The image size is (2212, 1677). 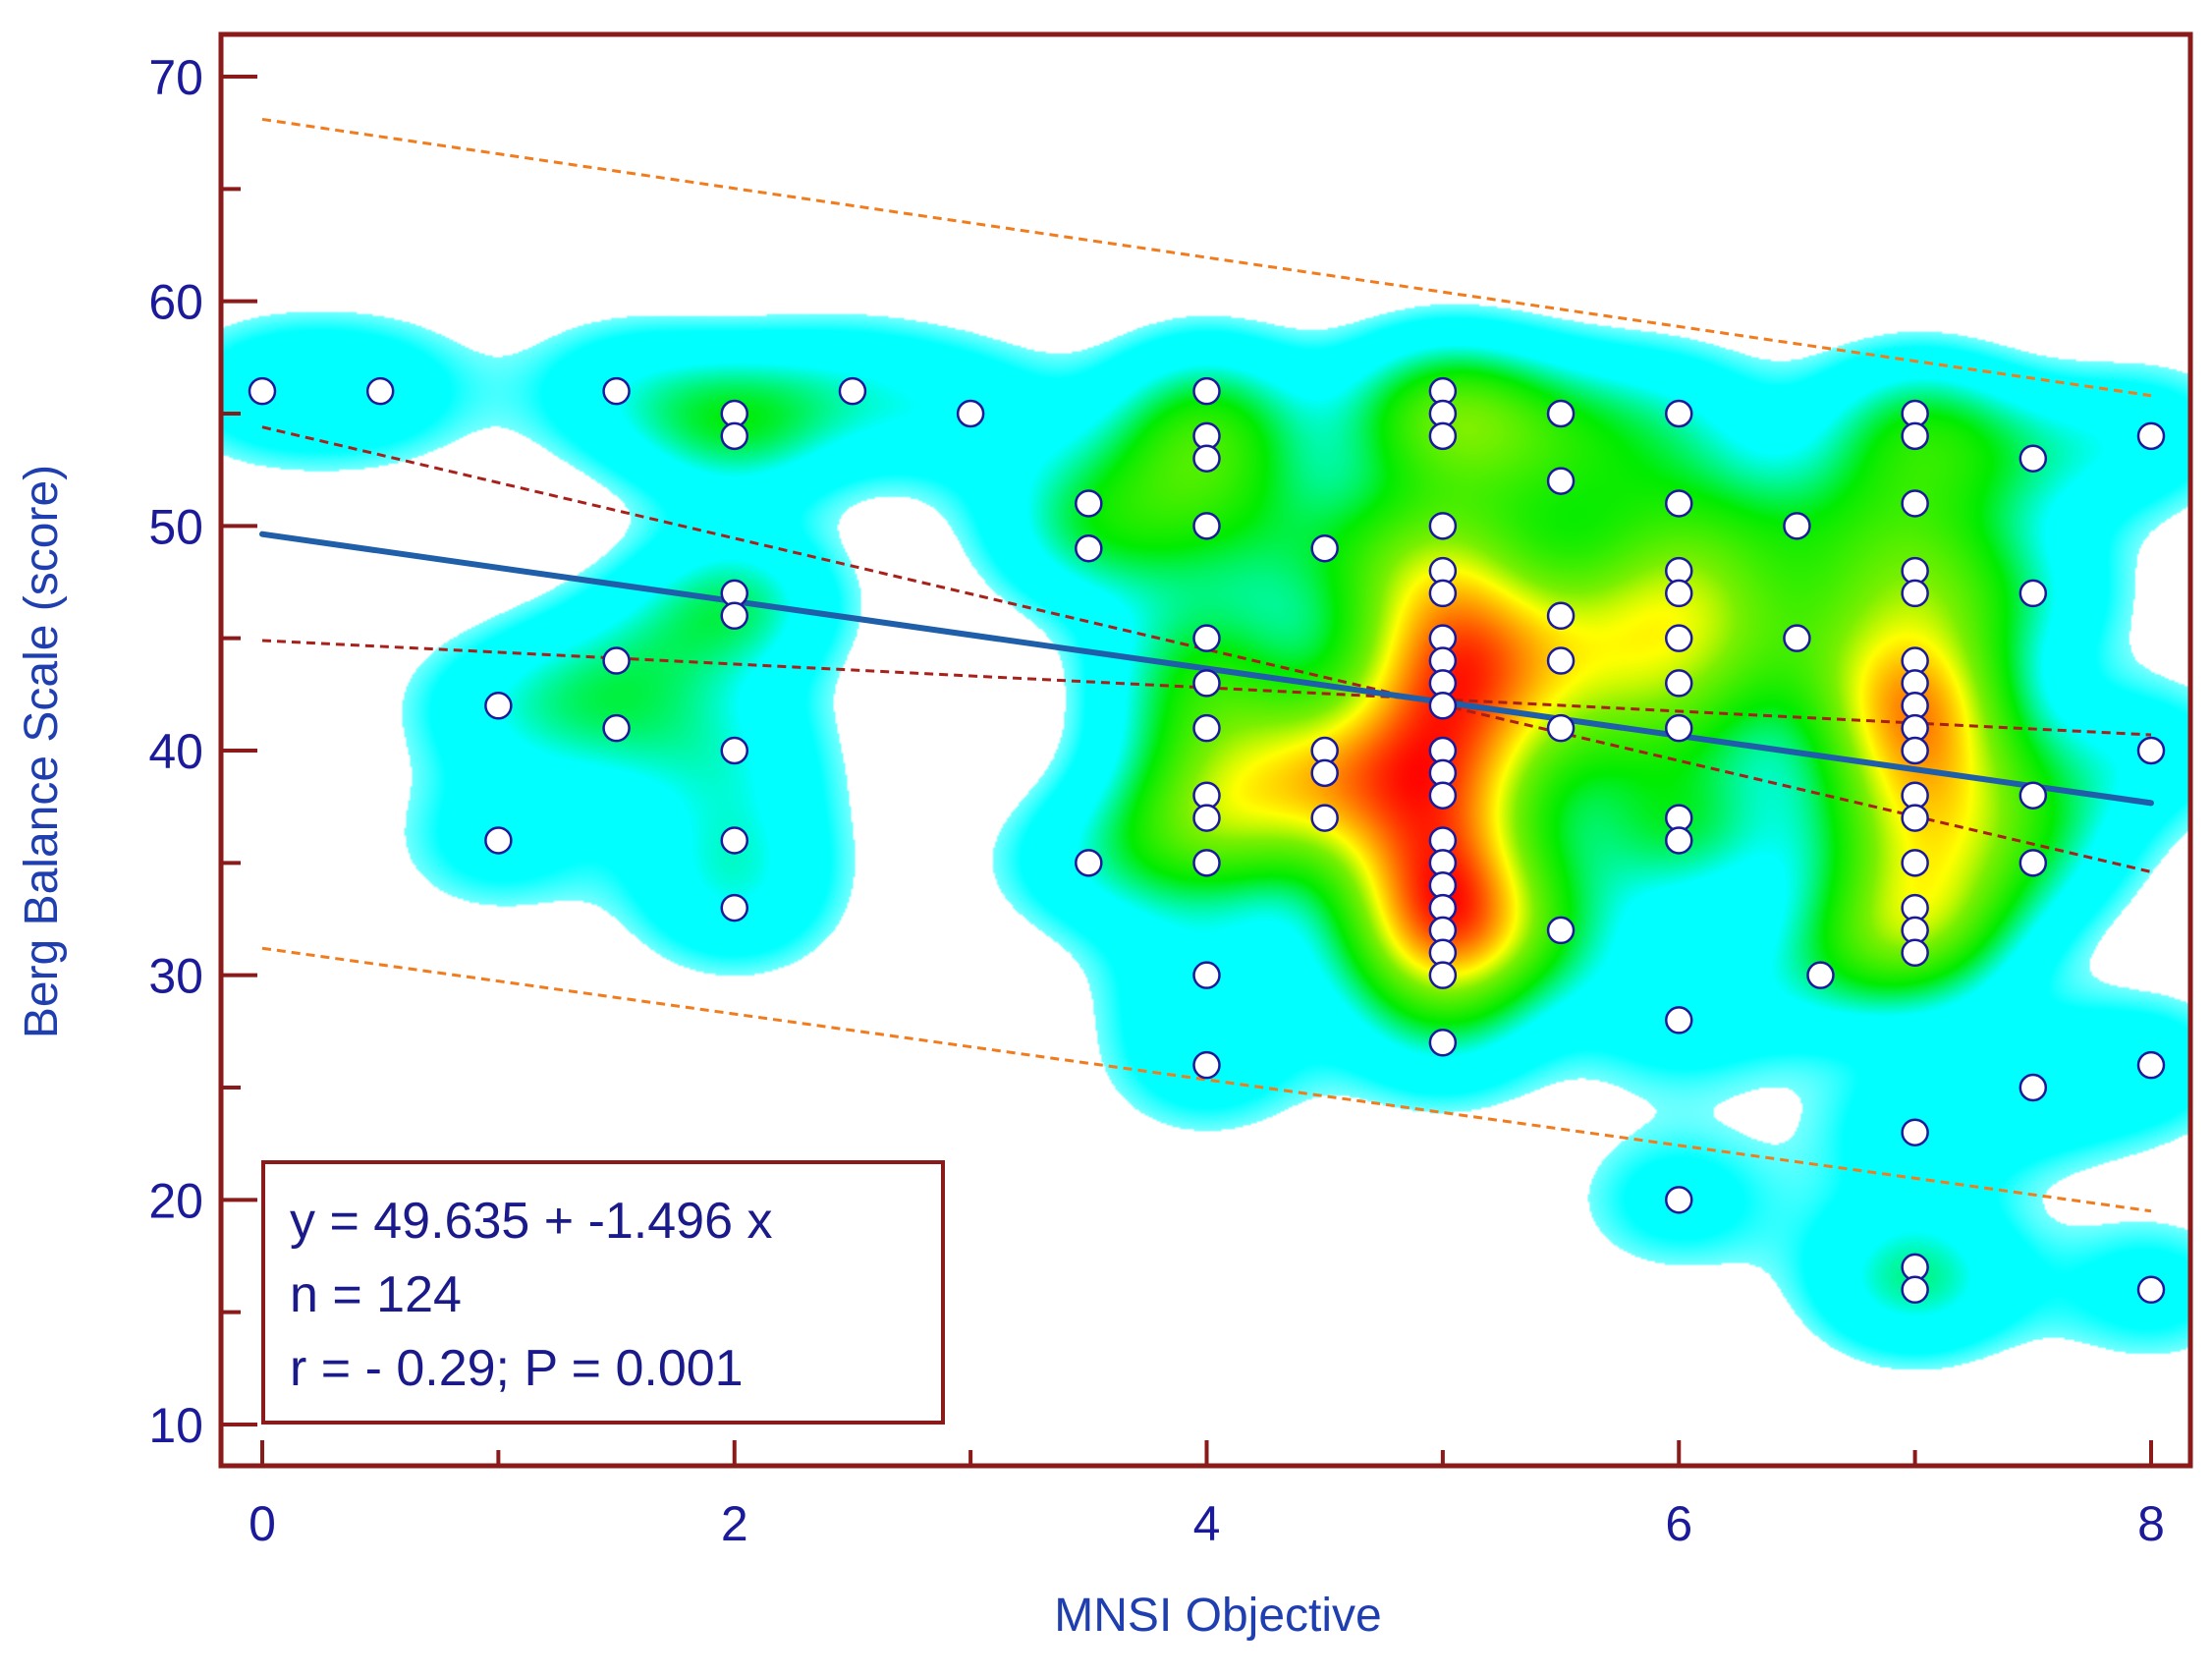 I want to click on x-tick-label: 6, so click(x=1678, y=1523).